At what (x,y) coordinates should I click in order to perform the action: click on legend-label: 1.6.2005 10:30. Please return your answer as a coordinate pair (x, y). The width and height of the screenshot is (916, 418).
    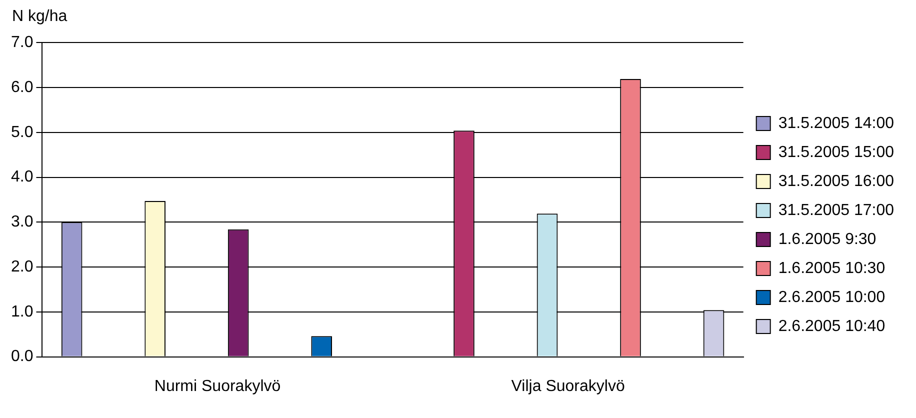
    Looking at the image, I should click on (832, 268).